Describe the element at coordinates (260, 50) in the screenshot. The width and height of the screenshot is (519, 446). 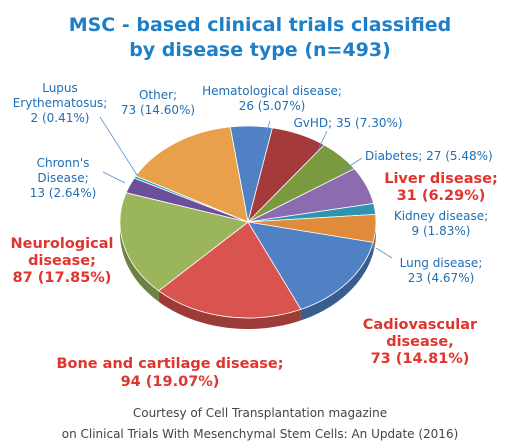
I see `chart-title-line: by disease type (n=493)` at that location.